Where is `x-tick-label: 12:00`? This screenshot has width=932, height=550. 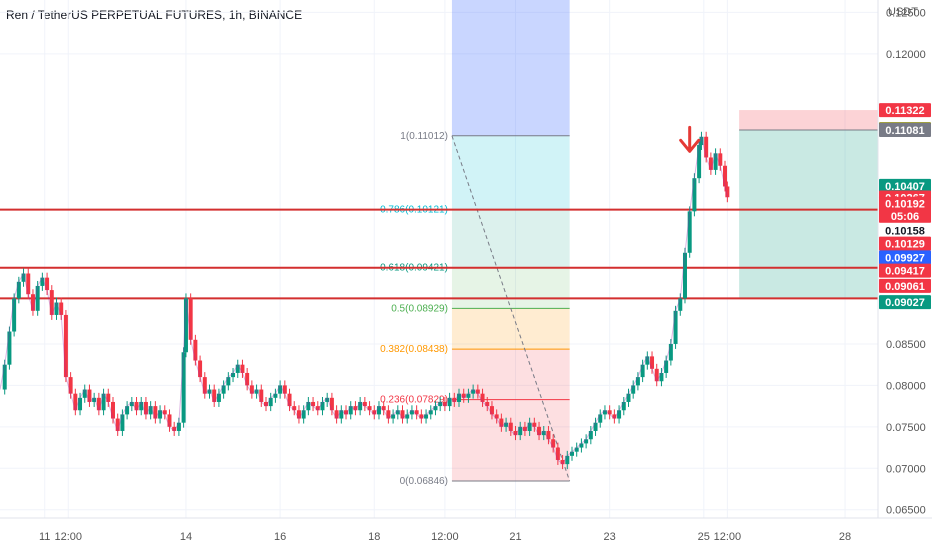
x-tick-label: 12:00 is located at coordinates (68, 537).